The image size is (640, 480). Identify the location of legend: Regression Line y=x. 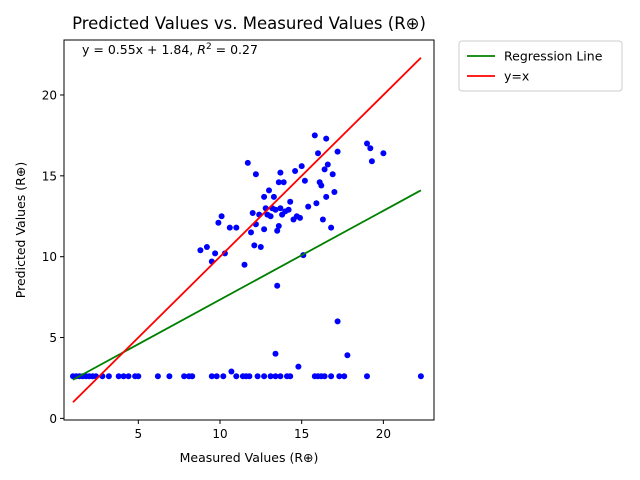
(540, 66).